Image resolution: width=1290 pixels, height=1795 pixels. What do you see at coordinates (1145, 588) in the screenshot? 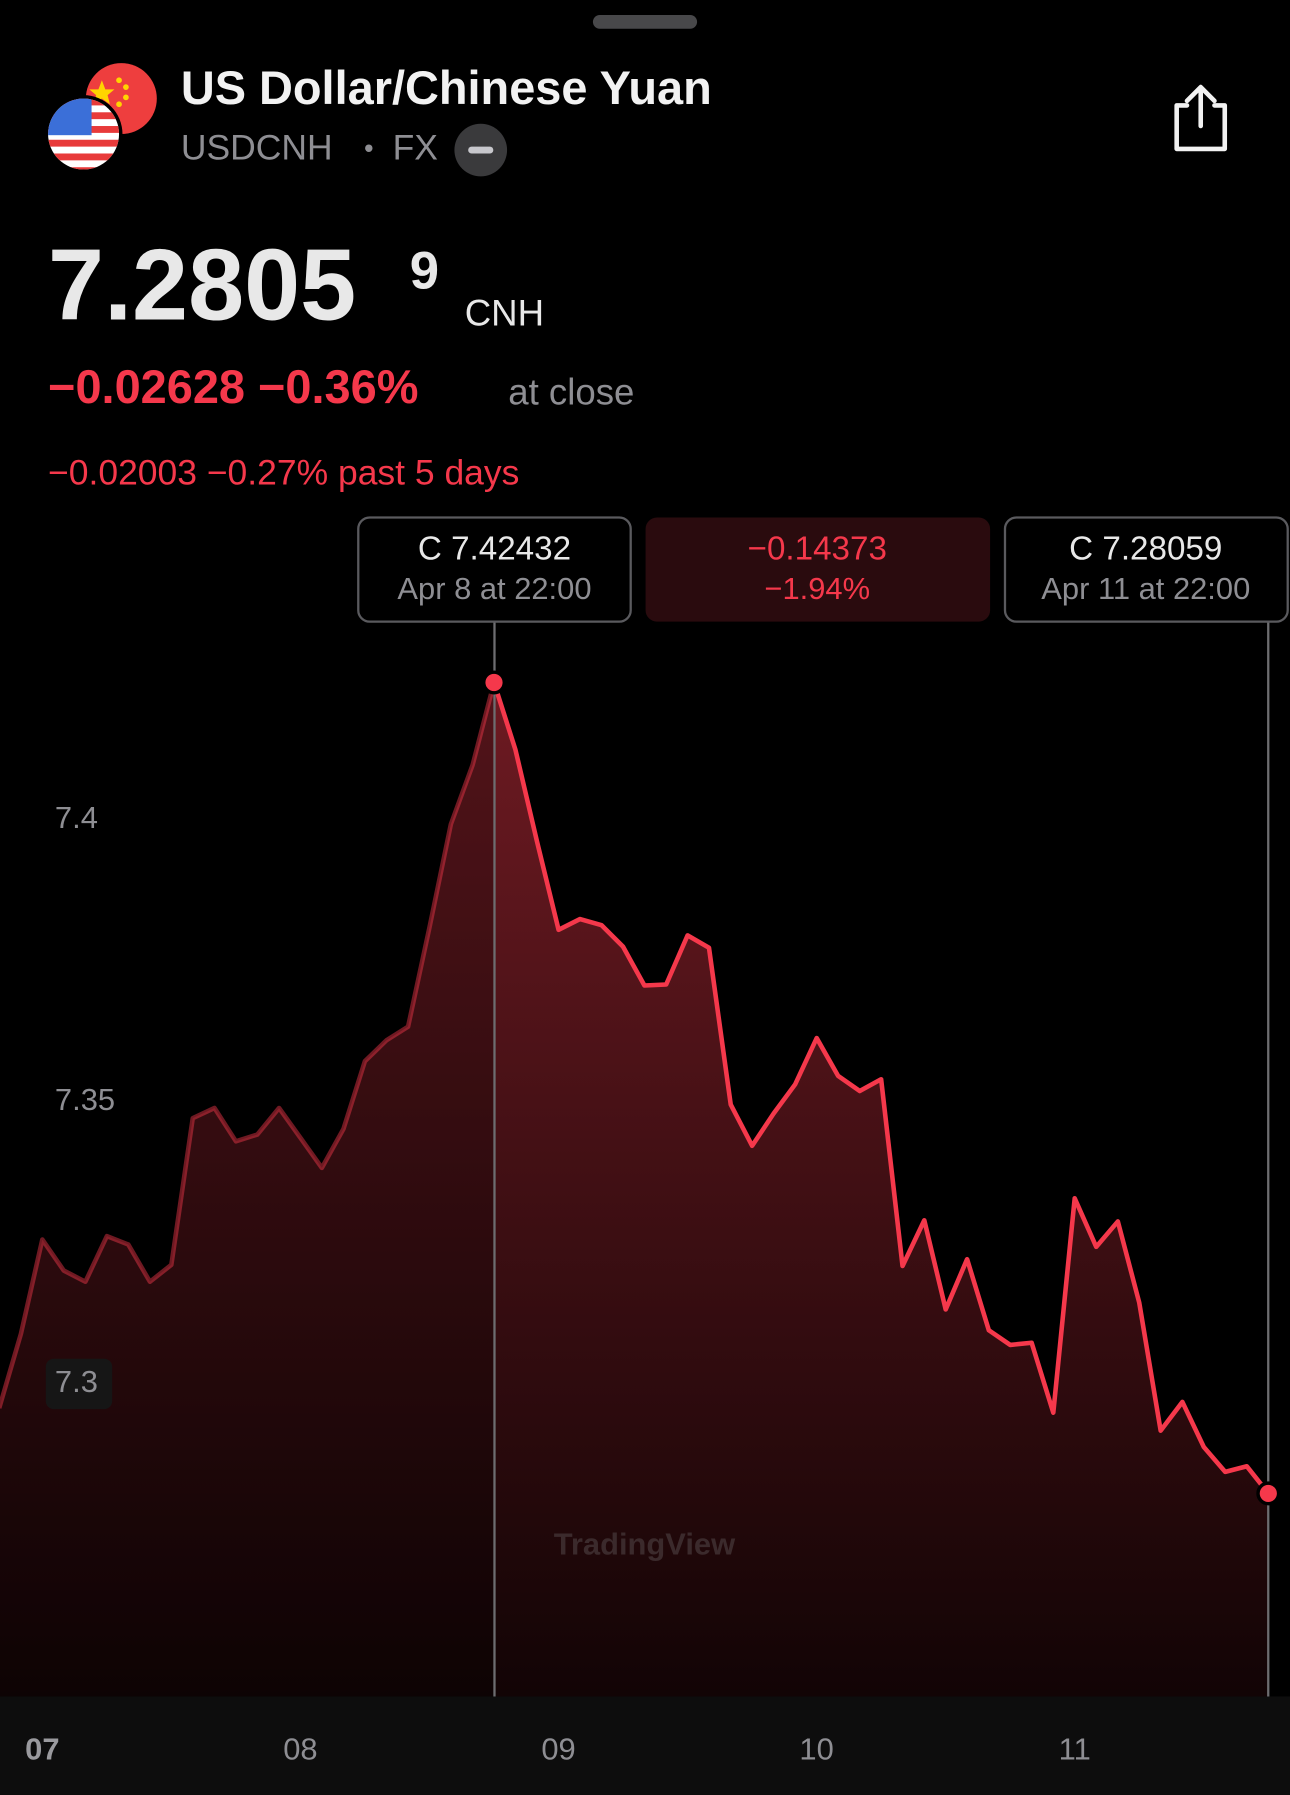
I see `tooltip-time: Apr 11 at 22:00` at bounding box center [1145, 588].